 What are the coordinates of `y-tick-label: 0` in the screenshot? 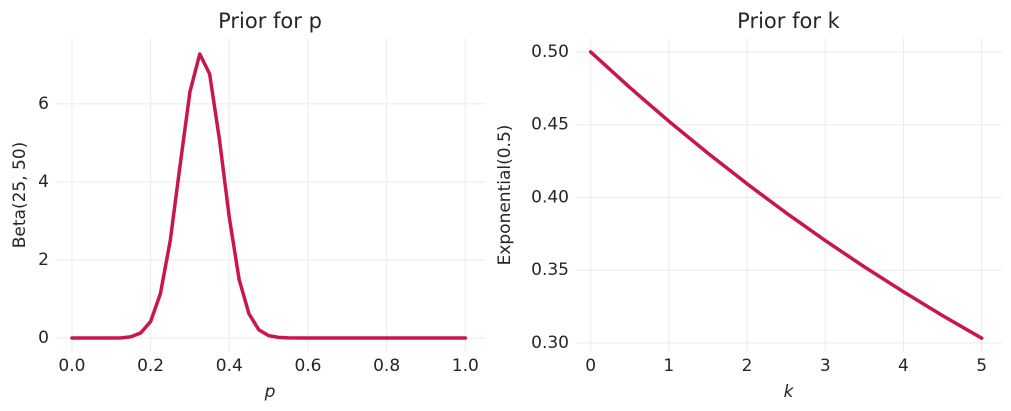 It's located at (43, 338).